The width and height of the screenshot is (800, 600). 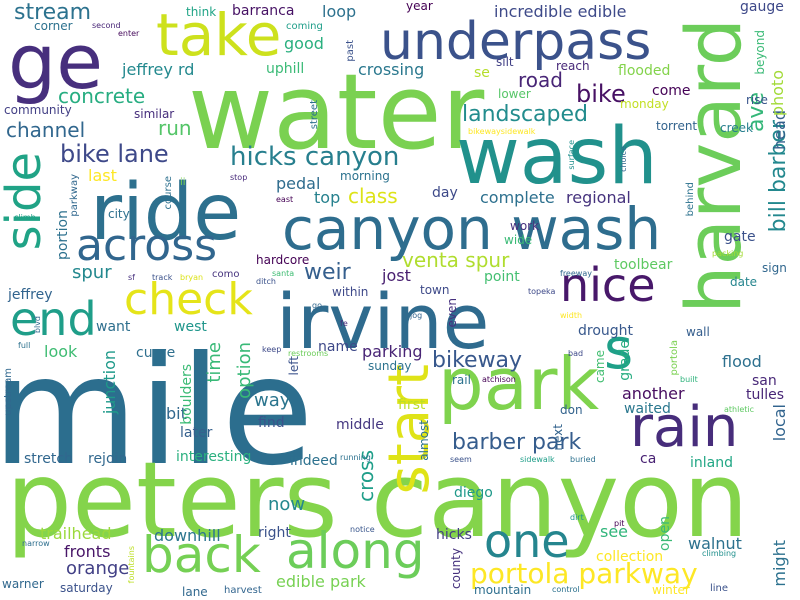 I want to click on word-monday: monday, so click(x=644, y=104).